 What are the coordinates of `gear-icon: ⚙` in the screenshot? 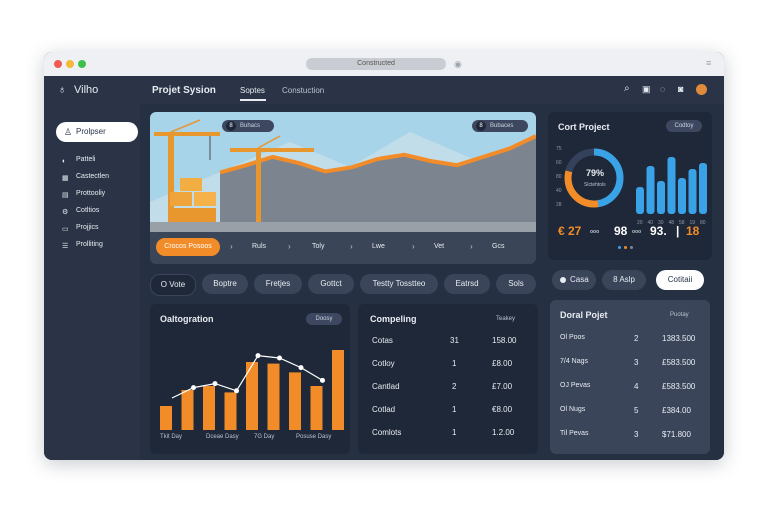 It's located at (65, 212).